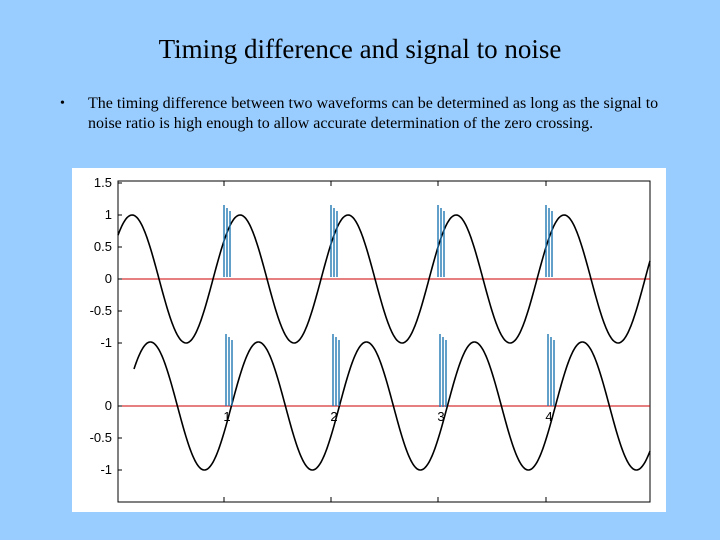 The width and height of the screenshot is (720, 540). I want to click on y-tick-label: 1.5, so click(103, 182).